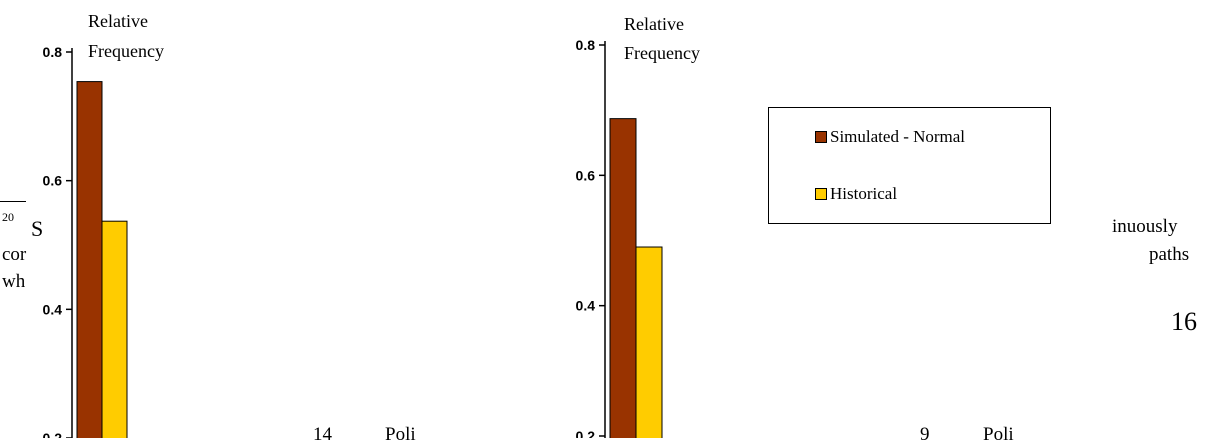 Image resolution: width=1210 pixels, height=446 pixels. Describe the element at coordinates (1184, 321) in the screenshot. I see `page-number: 16` at that location.